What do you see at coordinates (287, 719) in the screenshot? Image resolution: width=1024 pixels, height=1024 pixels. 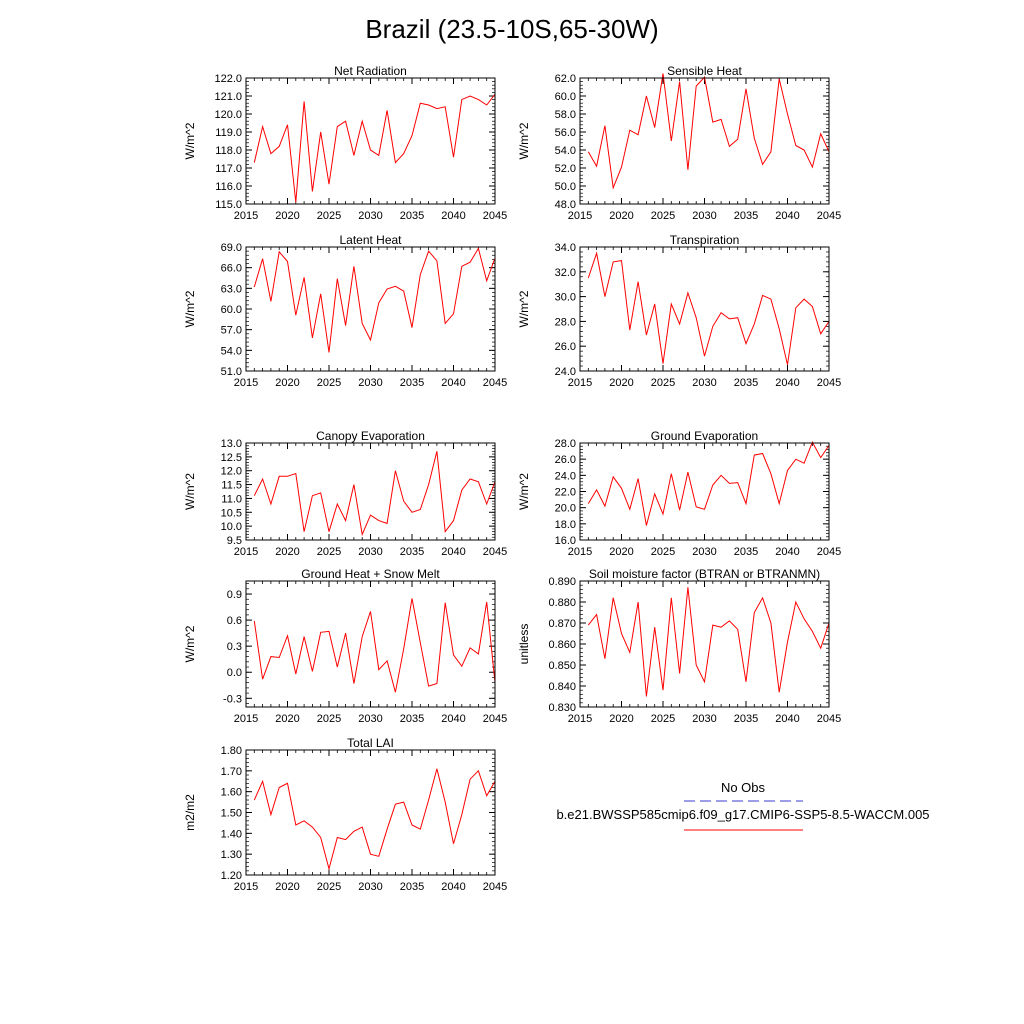 I see `ground-heat-snow-melt-x-tick-label: 2020` at bounding box center [287, 719].